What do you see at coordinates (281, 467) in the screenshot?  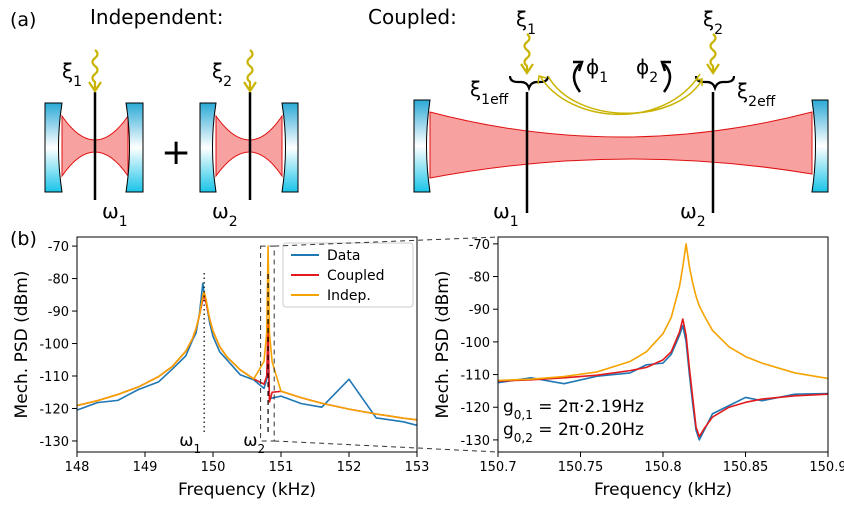 I see `x-tick-label: 151` at bounding box center [281, 467].